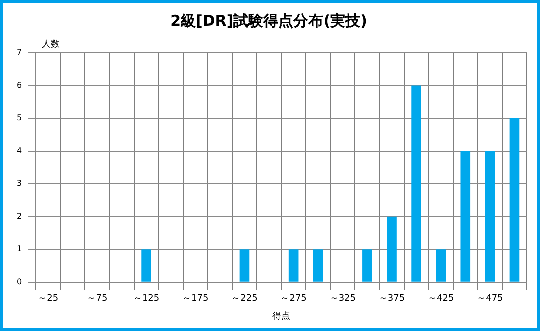 Image resolution: width=540 pixels, height=331 pixels. Describe the element at coordinates (19, 151) in the screenshot. I see `y-tick-label: 4` at that location.